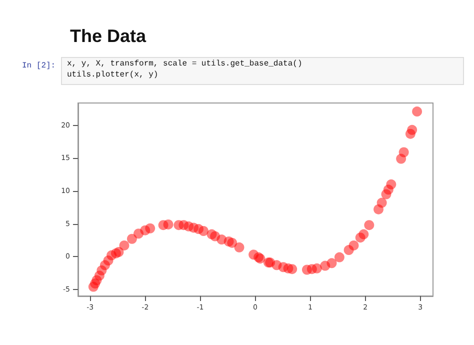 This screenshot has height=345, width=474. Describe the element at coordinates (112, 75) in the screenshot. I see `text: utils.plotter(x, y)` at that location.